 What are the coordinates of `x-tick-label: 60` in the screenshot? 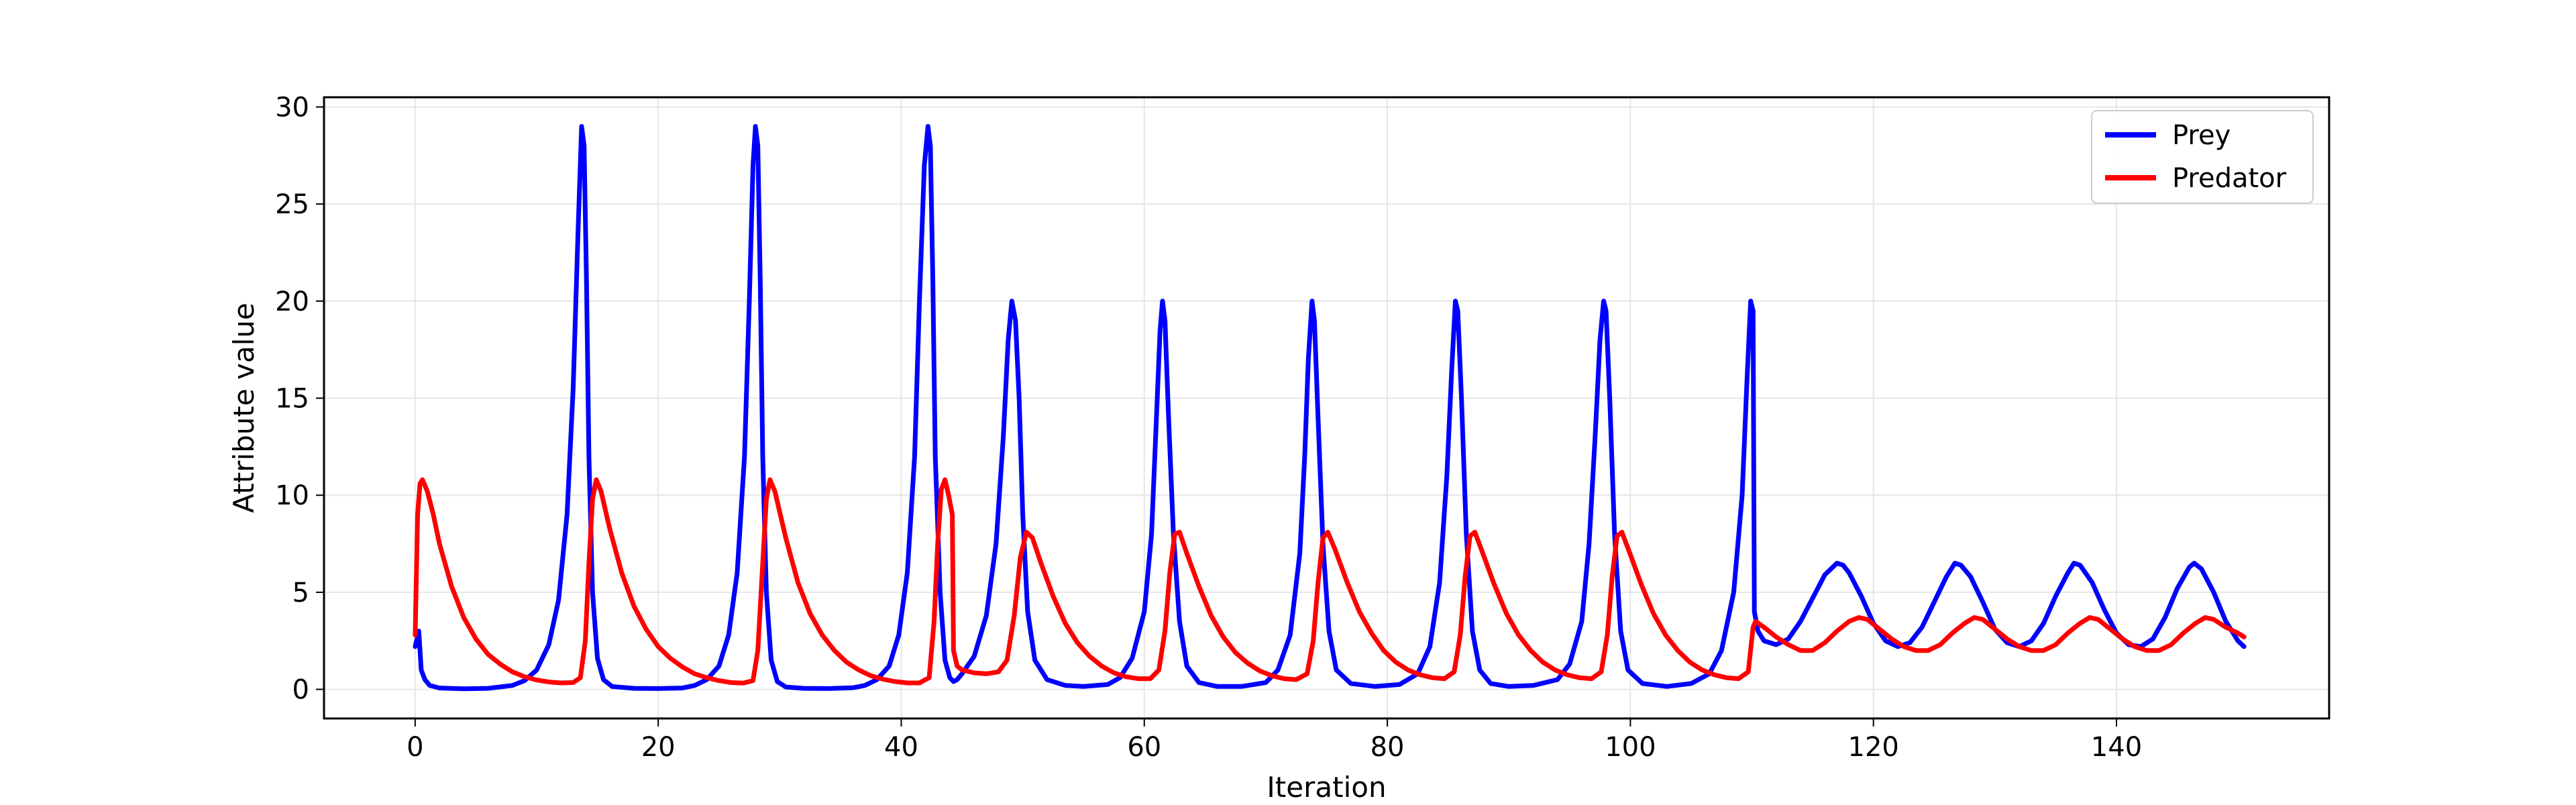 It's located at (1144, 747).